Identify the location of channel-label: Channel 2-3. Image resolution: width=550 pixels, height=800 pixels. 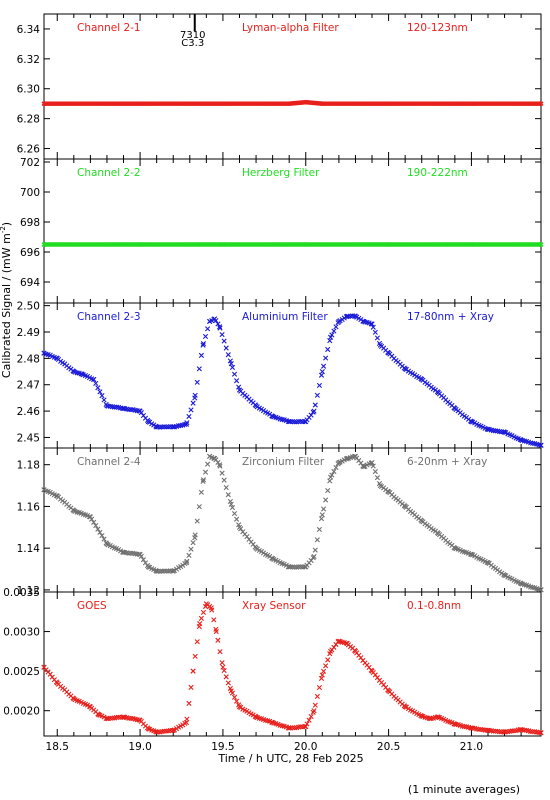
(109, 317).